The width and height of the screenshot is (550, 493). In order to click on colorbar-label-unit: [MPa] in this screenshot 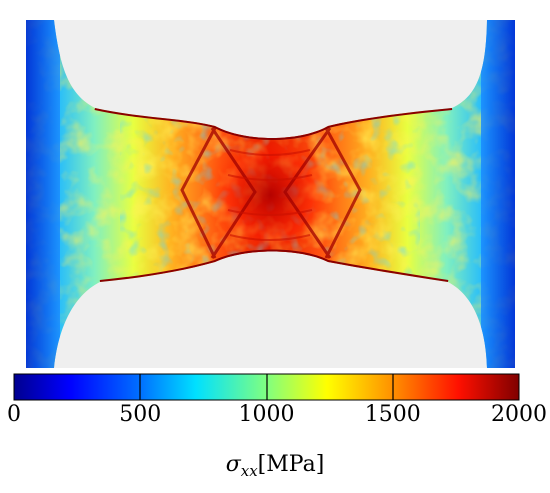, I will do `click(291, 464)`.